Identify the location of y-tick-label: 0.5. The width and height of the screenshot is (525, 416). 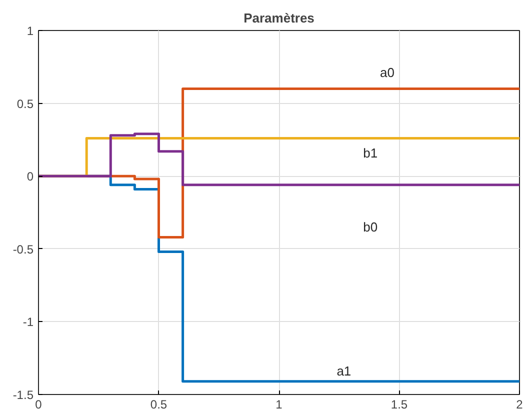
(25, 103).